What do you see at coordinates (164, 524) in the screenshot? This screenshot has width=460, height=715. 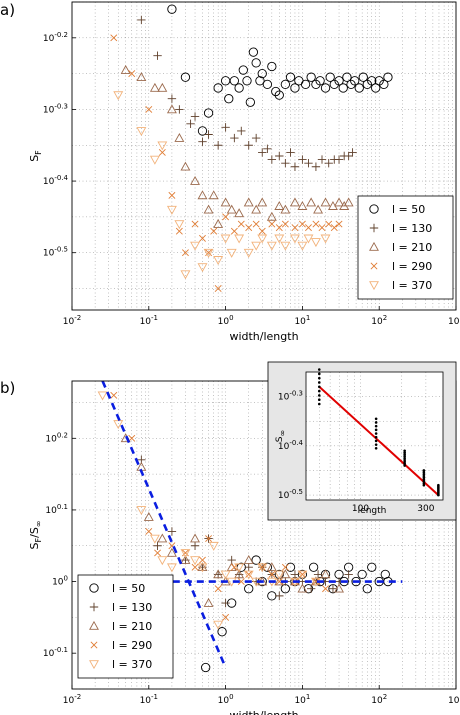 I see `fit-line` at bounding box center [164, 524].